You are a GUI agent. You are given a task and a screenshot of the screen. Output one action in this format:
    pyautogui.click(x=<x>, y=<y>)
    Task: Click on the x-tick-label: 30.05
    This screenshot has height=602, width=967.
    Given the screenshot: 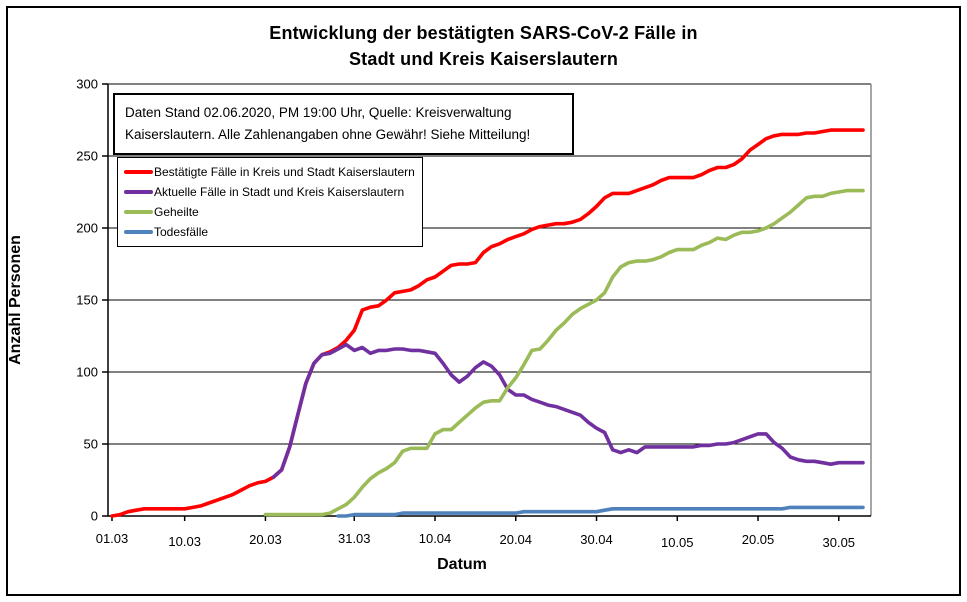 What is the action you would take?
    pyautogui.click(x=839, y=542)
    